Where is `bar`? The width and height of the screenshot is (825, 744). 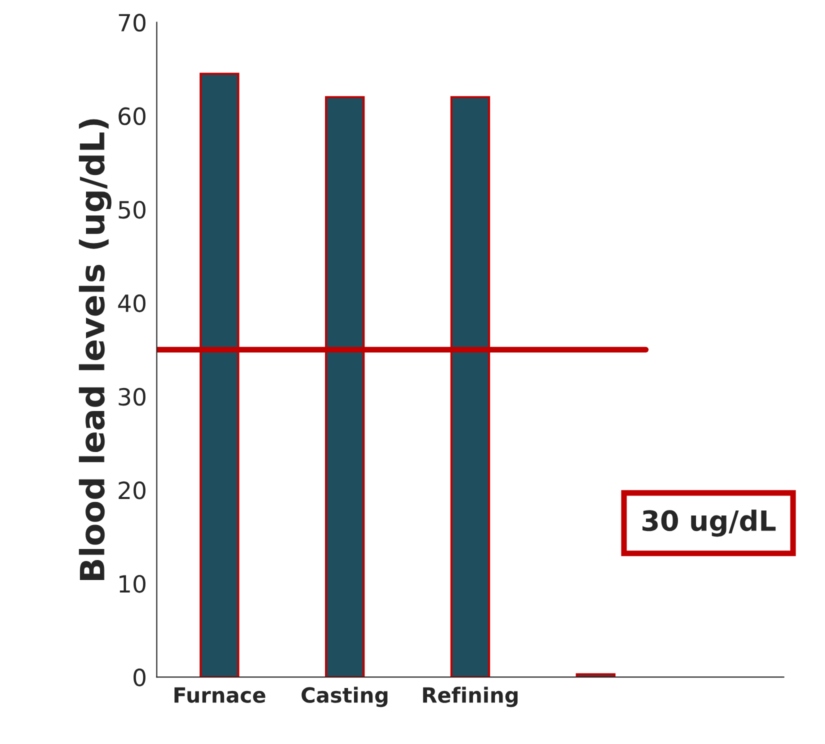
bar is located at coordinates (596, 675).